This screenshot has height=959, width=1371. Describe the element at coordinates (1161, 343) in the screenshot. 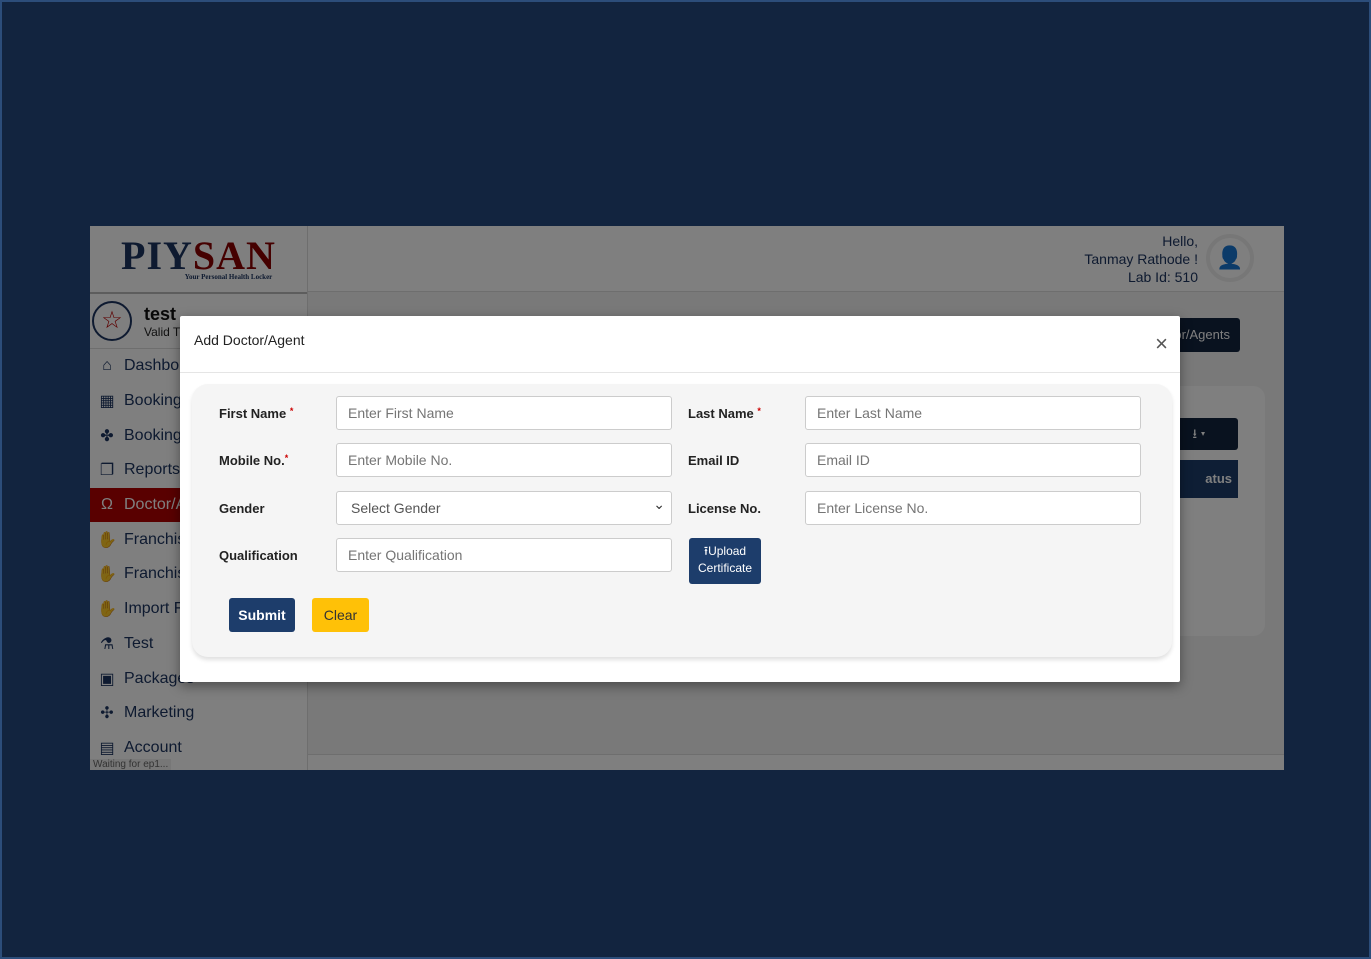

I see `close-icon: ×` at that location.